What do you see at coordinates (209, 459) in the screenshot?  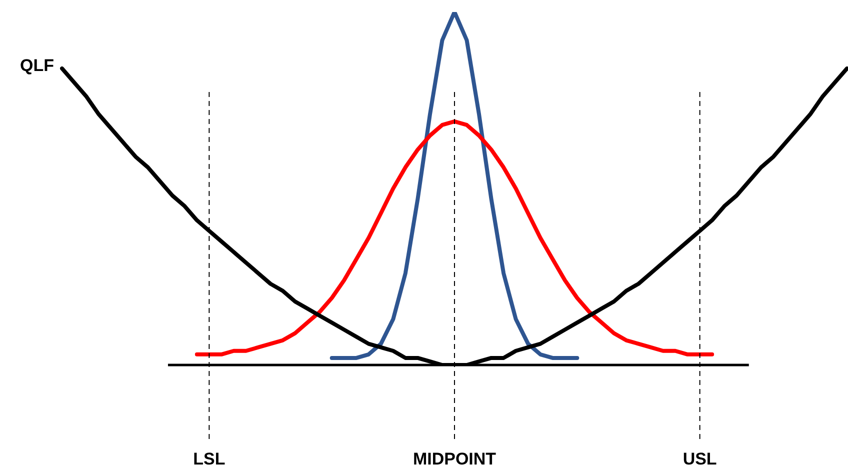 I see `x-tick-label: LSL` at bounding box center [209, 459].